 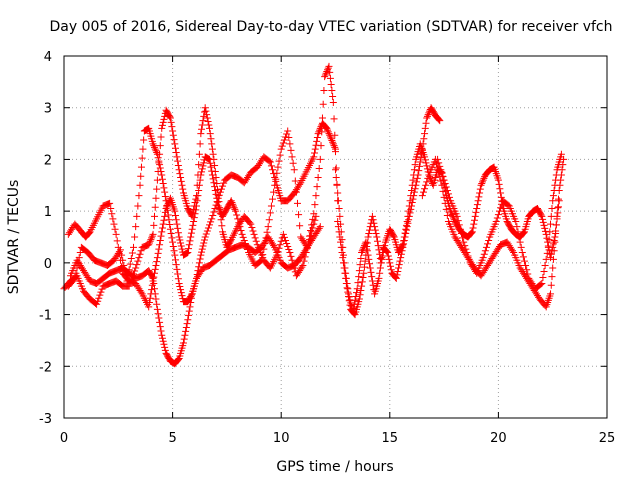 What do you see at coordinates (64, 438) in the screenshot?
I see `x-tick-label: 0` at bounding box center [64, 438].